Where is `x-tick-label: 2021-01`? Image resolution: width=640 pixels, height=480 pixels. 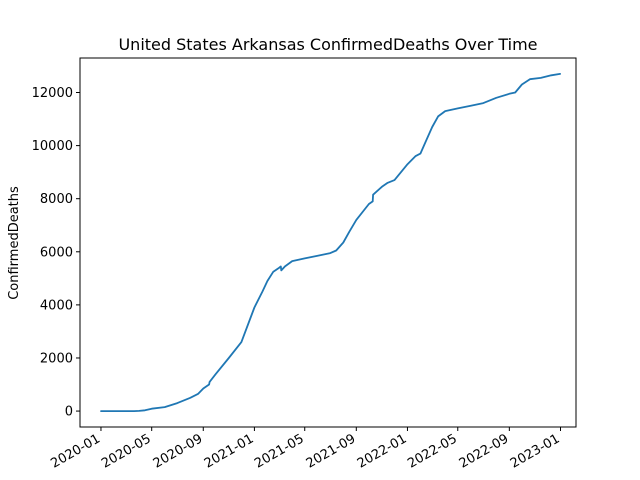 x-tick-label: 2021-01 is located at coordinates (229, 451).